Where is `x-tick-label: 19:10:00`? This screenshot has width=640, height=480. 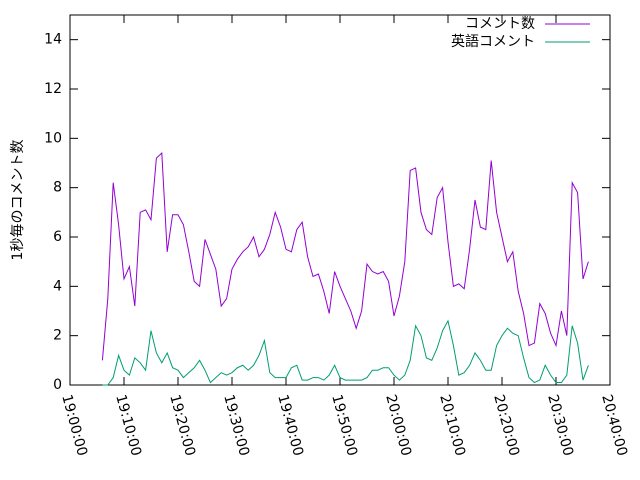 x-tick-label: 19:10:00 is located at coordinates (128, 425).